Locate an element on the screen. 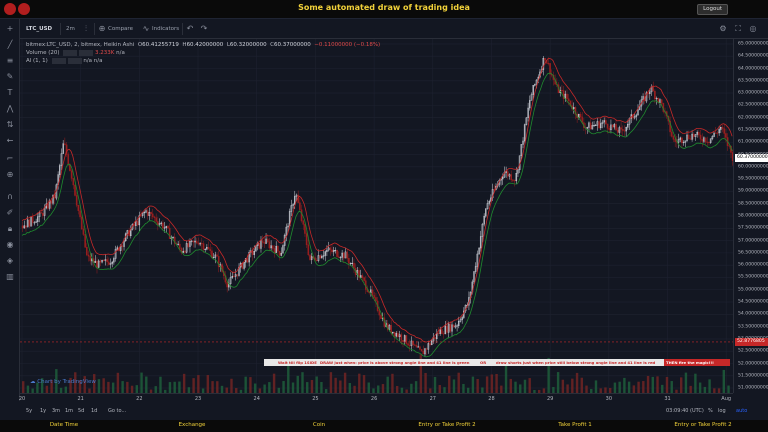  range-1d: 1d is located at coordinates (94, 411).